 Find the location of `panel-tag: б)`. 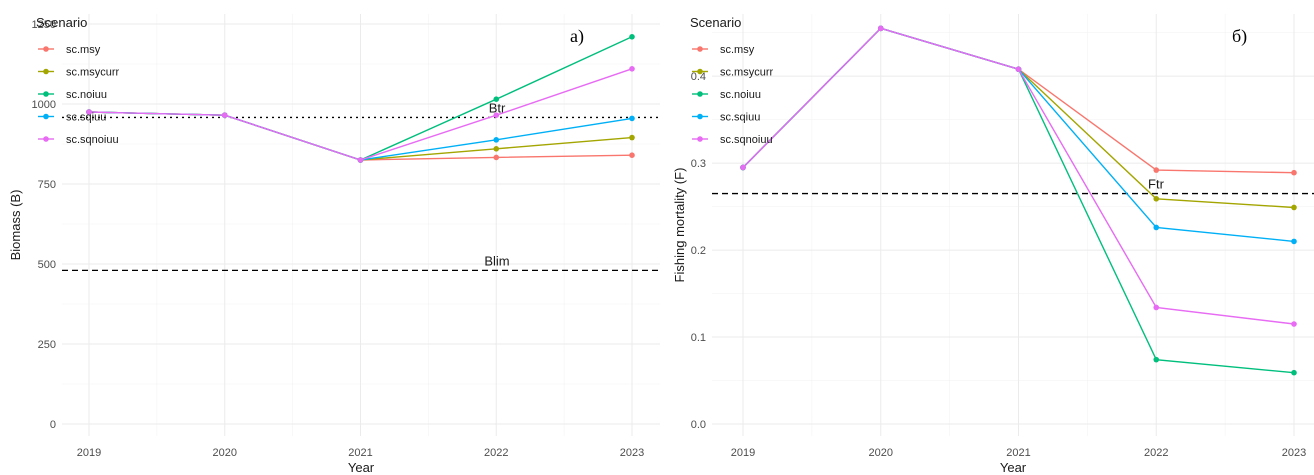

panel-tag: б) is located at coordinates (1239, 36).